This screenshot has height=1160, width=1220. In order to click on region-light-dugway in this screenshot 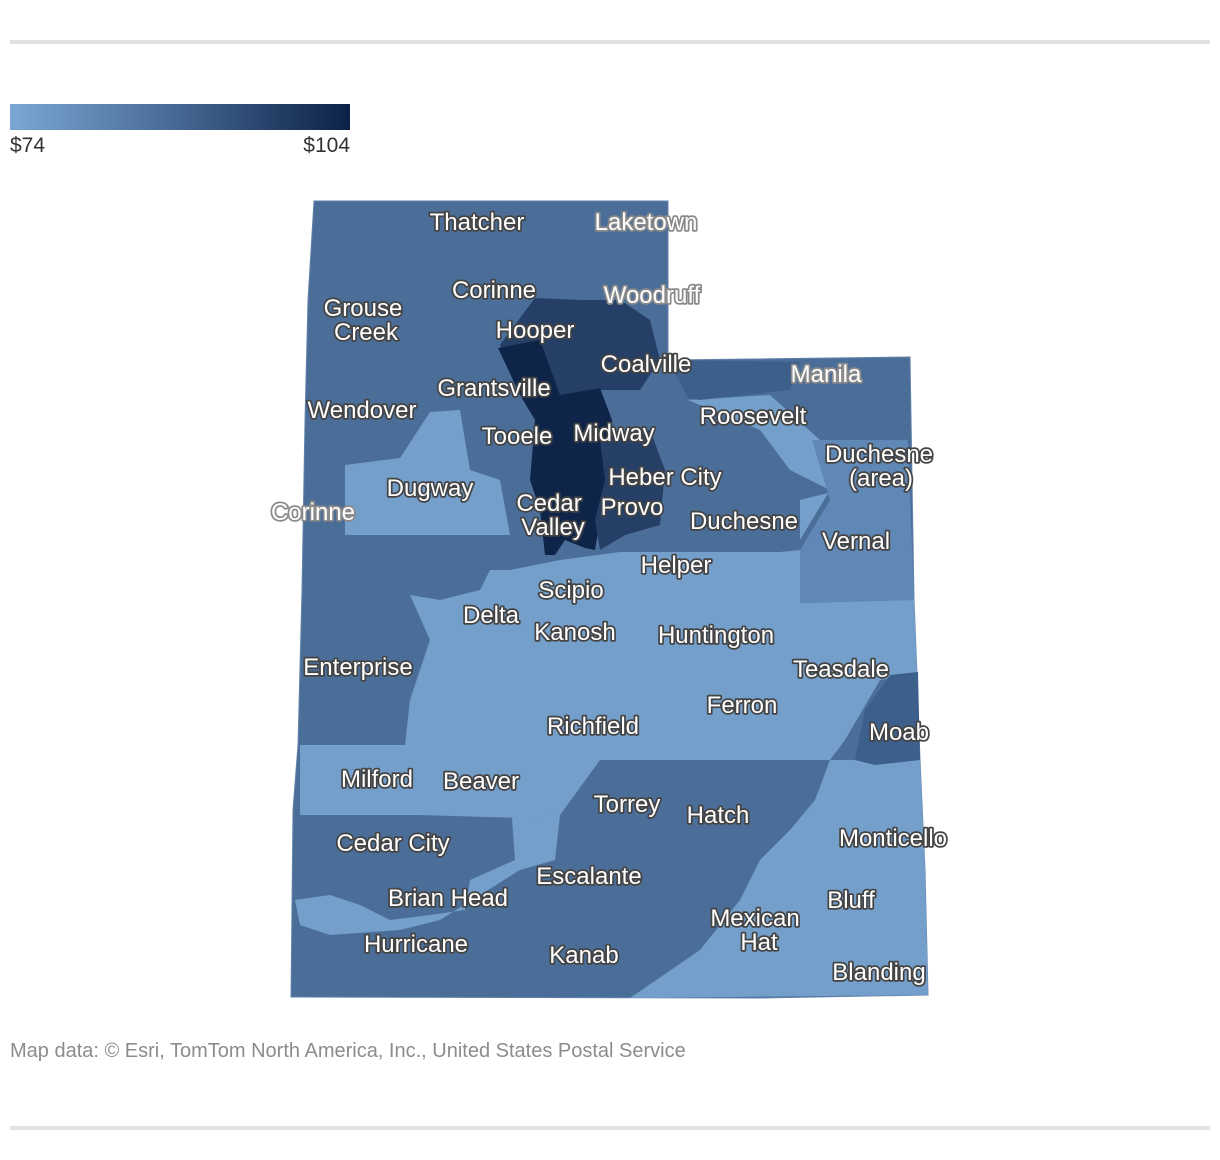, I will do `click(427, 472)`.